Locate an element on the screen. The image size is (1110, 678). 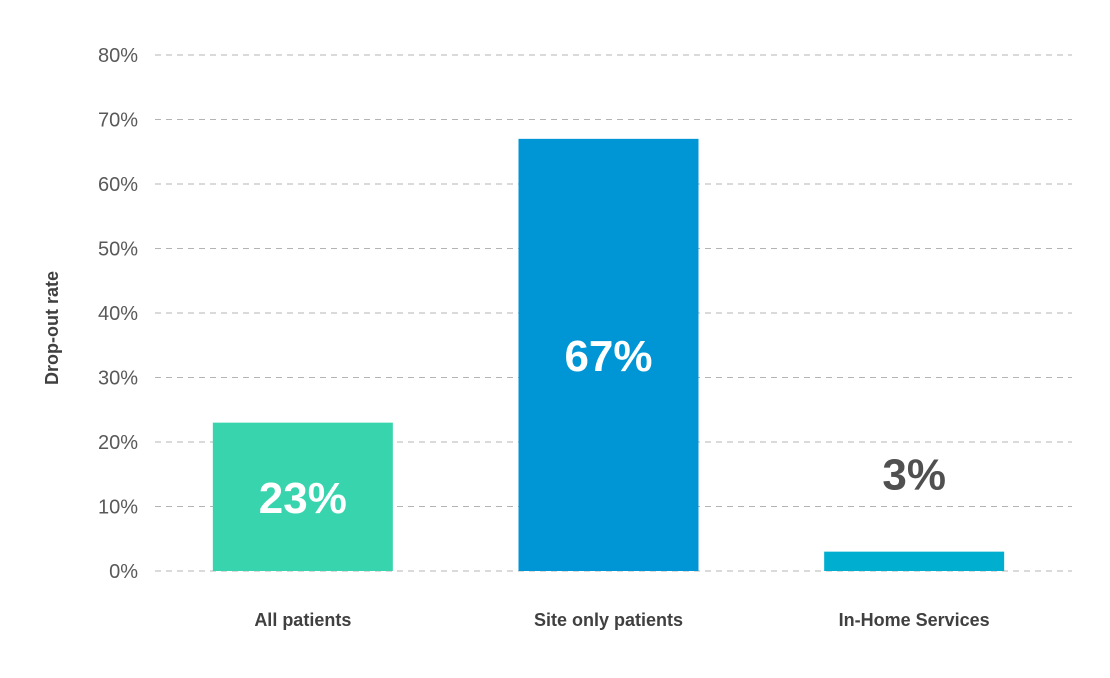
y-axis-tick-labels: 0% 10% 20% 30% 40% 50% 60% 70% 80% is located at coordinates (118, 314).